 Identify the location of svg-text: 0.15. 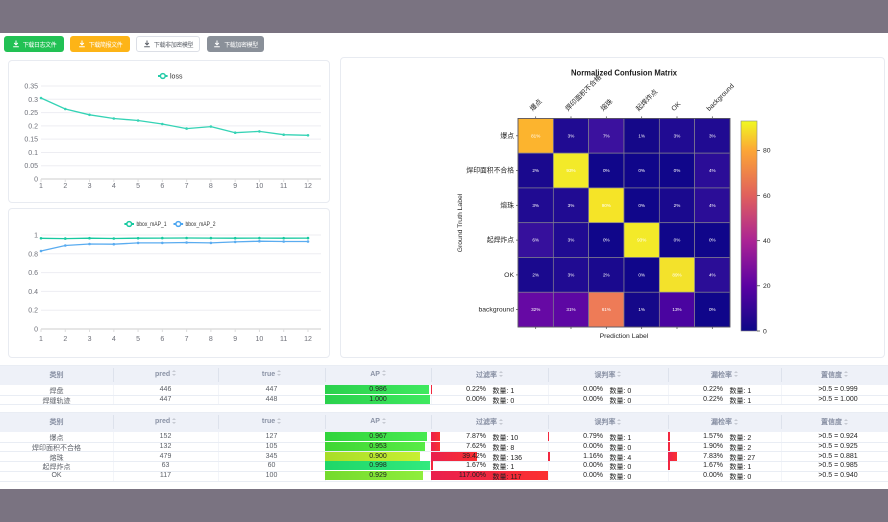
(31, 140).